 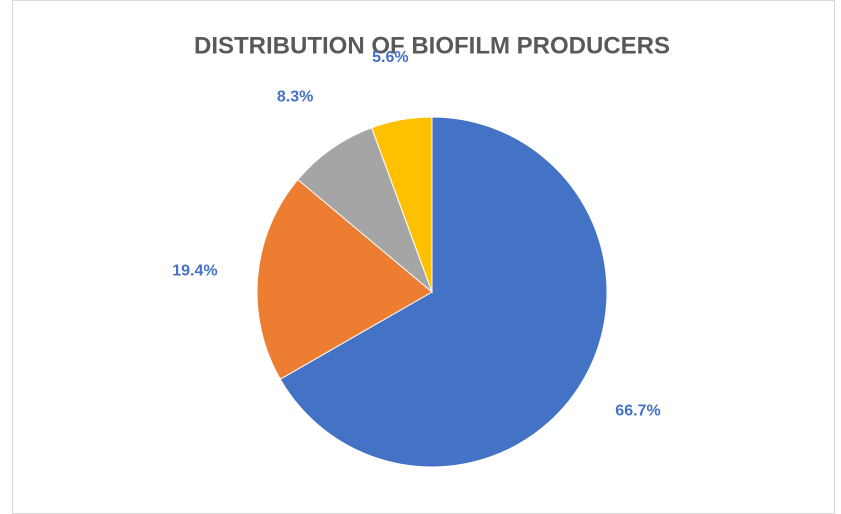 What do you see at coordinates (295, 96) in the screenshot?
I see `data-label: 8.3%` at bounding box center [295, 96].